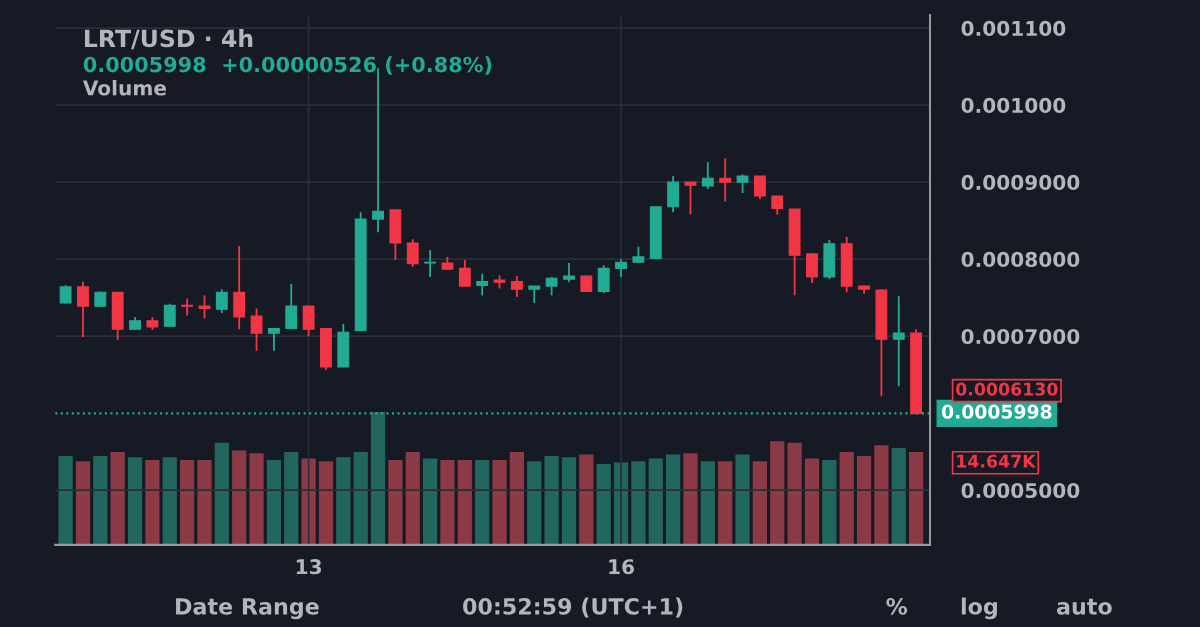 The image size is (1200, 627). Describe the element at coordinates (997, 461) in the screenshot. I see `text: 14.647K` at that location.